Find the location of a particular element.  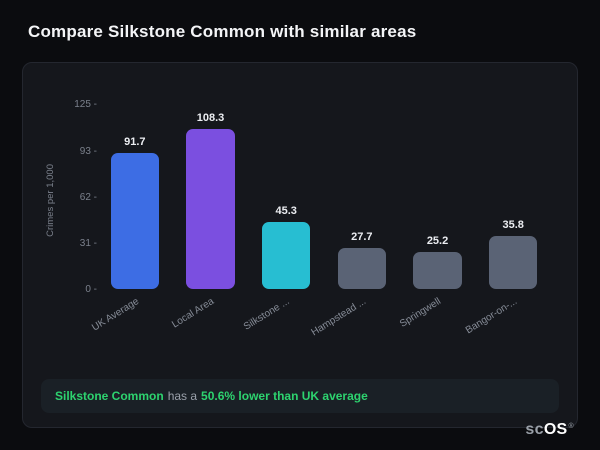

bar-group: 108.3 Local Area is located at coordinates (206, 217).